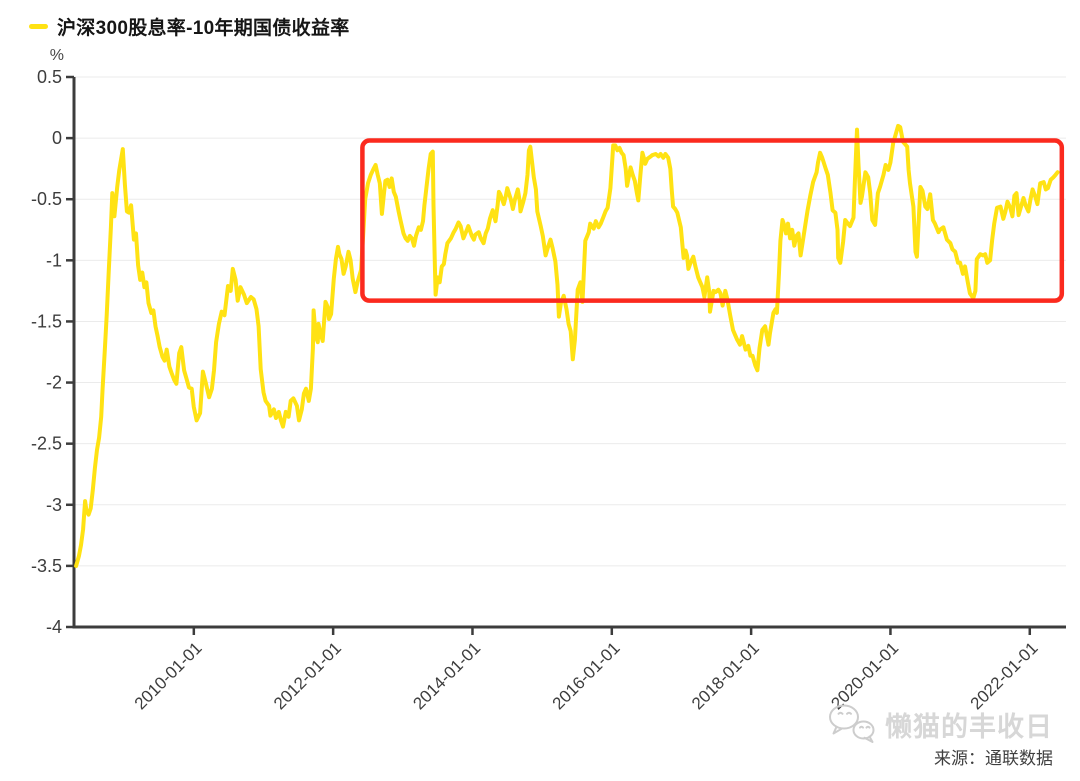 This screenshot has height=781, width=1080. What do you see at coordinates (49, 77) in the screenshot?
I see `y-tick-label: 0.5` at bounding box center [49, 77].